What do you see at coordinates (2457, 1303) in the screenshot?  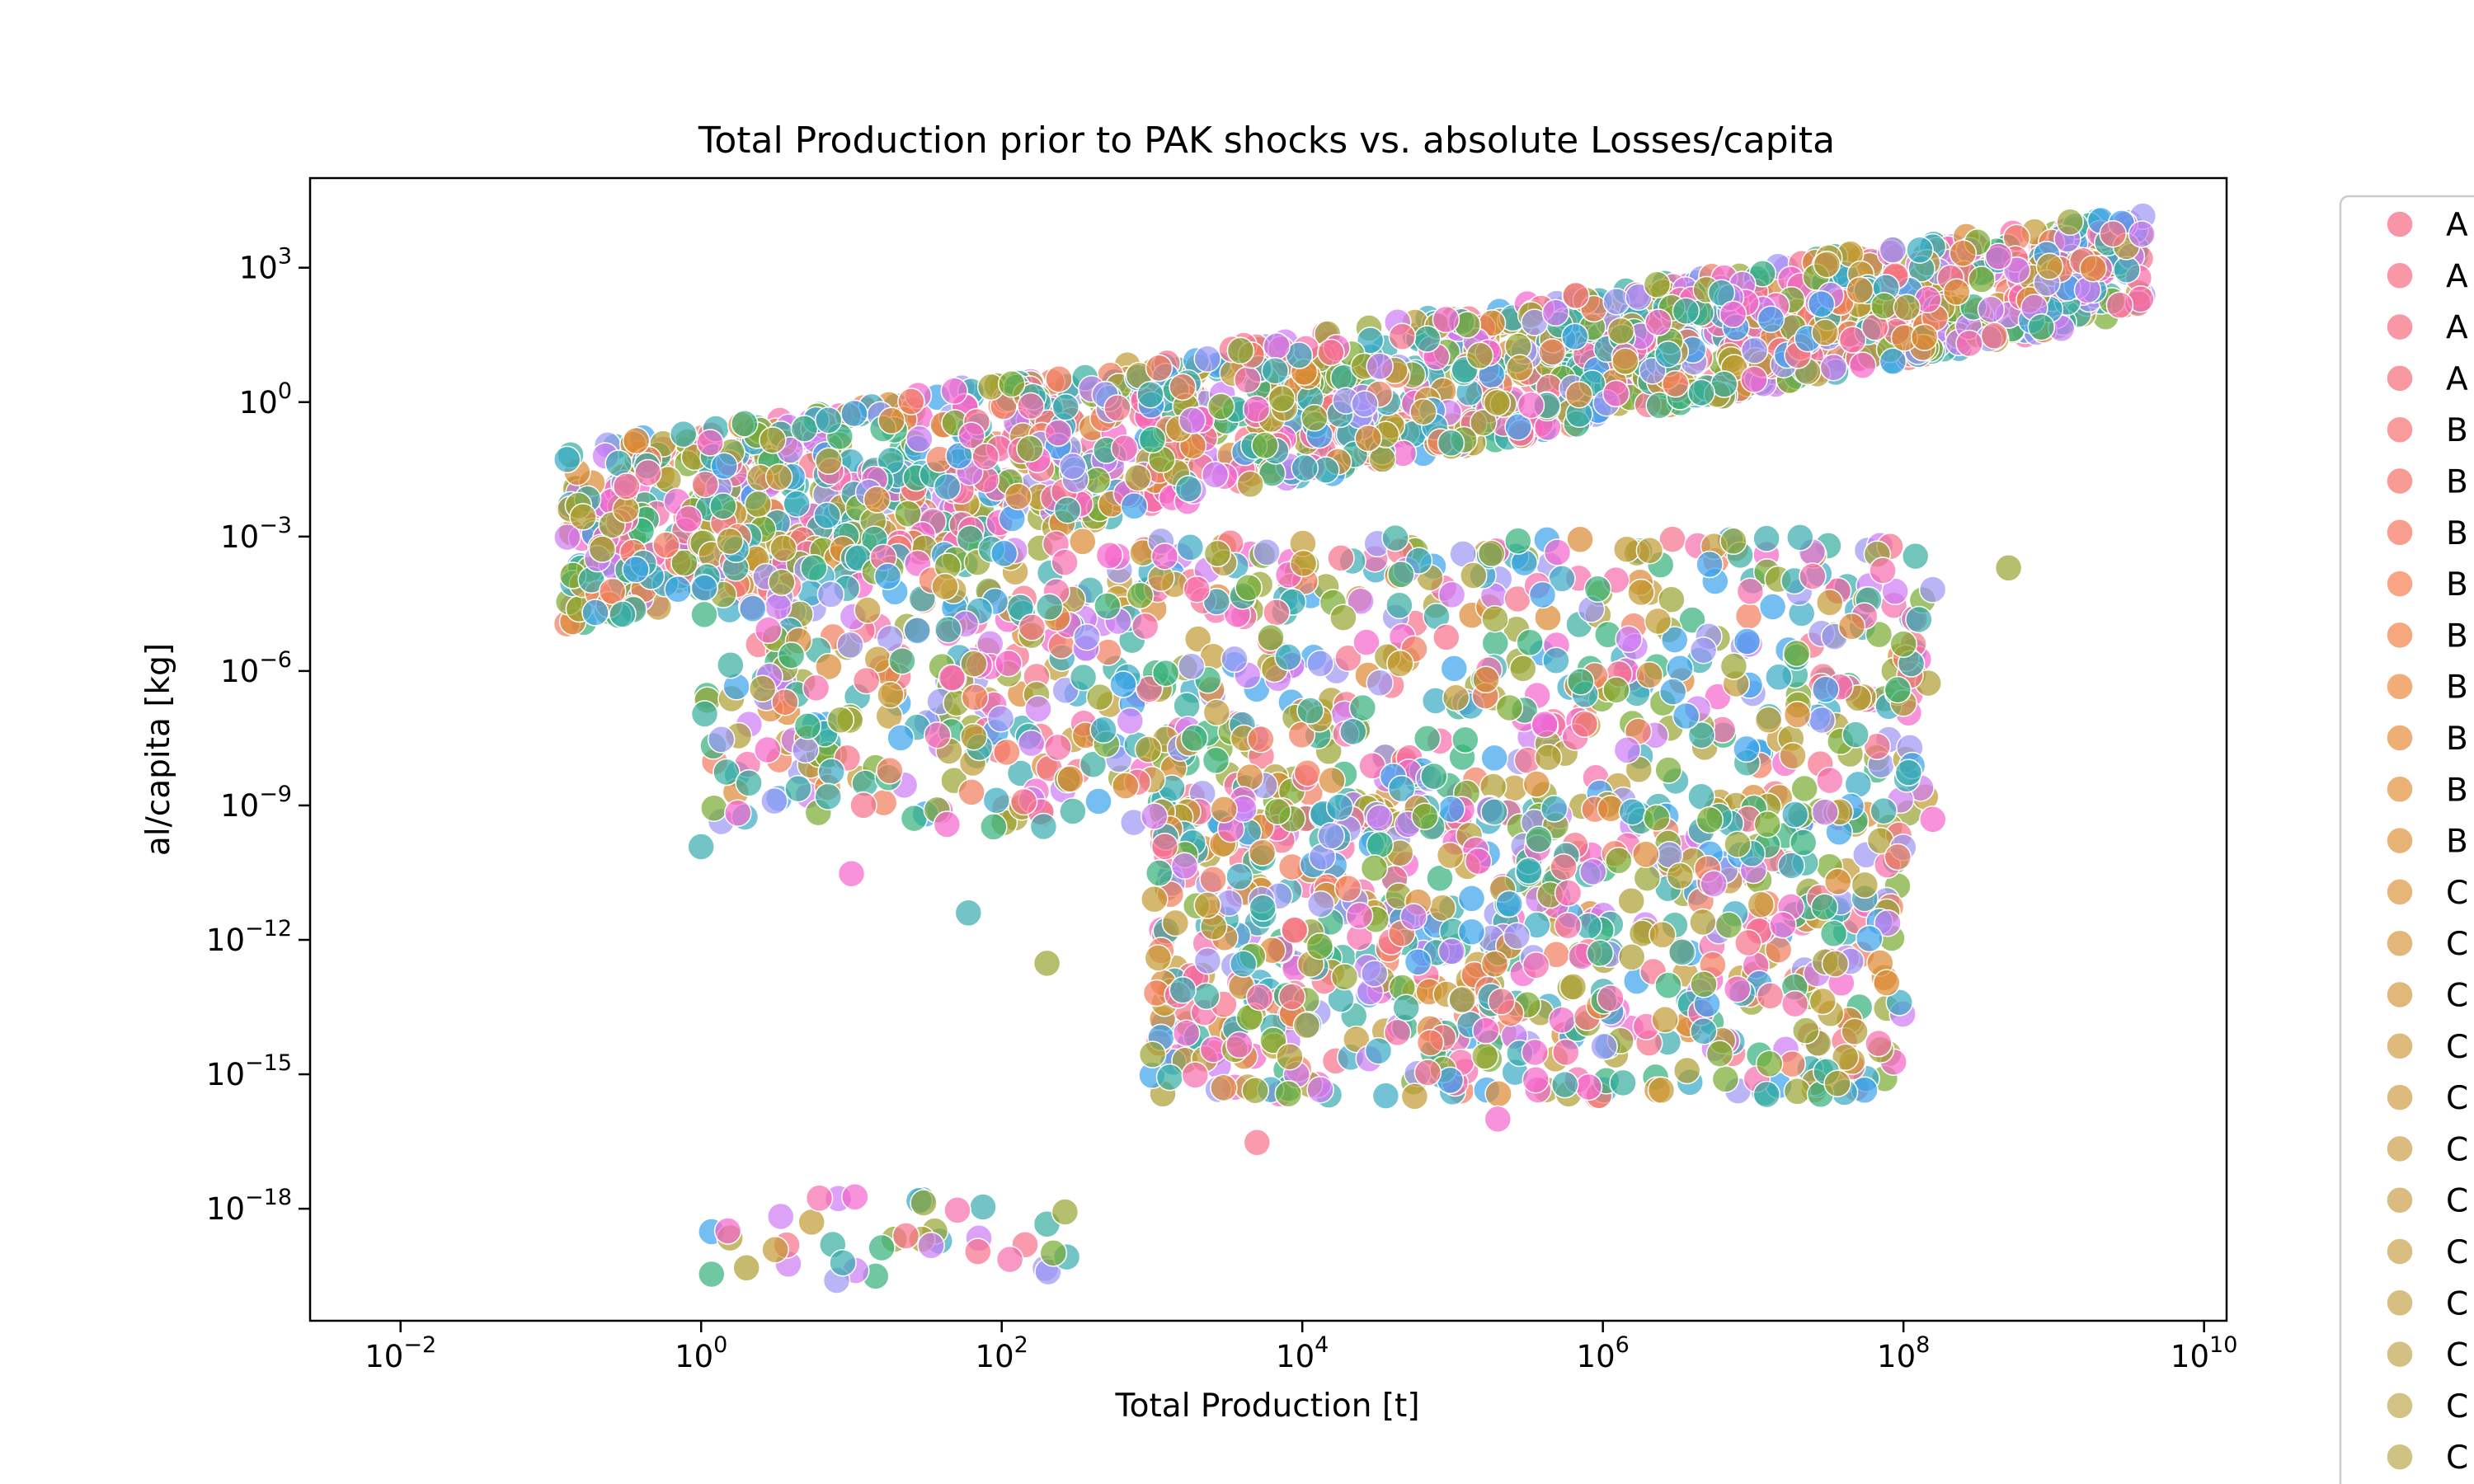 I see `legend-label: C` at bounding box center [2457, 1303].